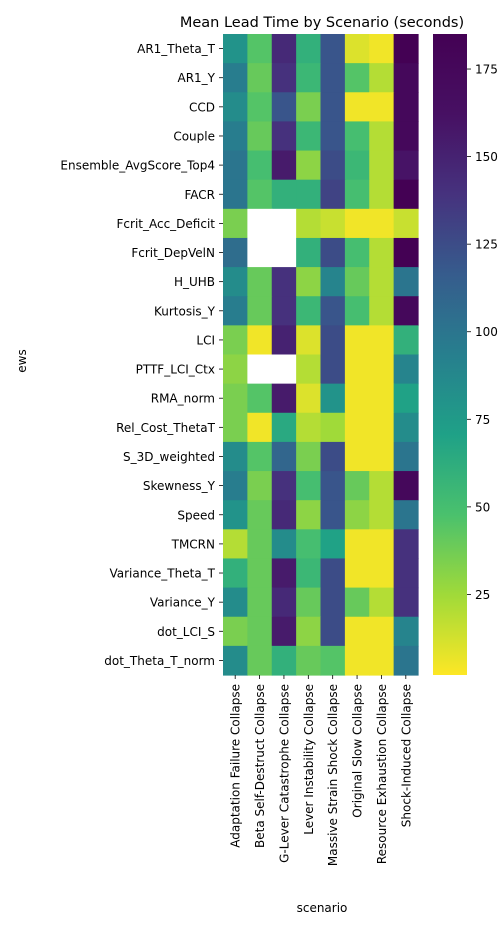  I want to click on row-label: Speed, so click(196, 515).